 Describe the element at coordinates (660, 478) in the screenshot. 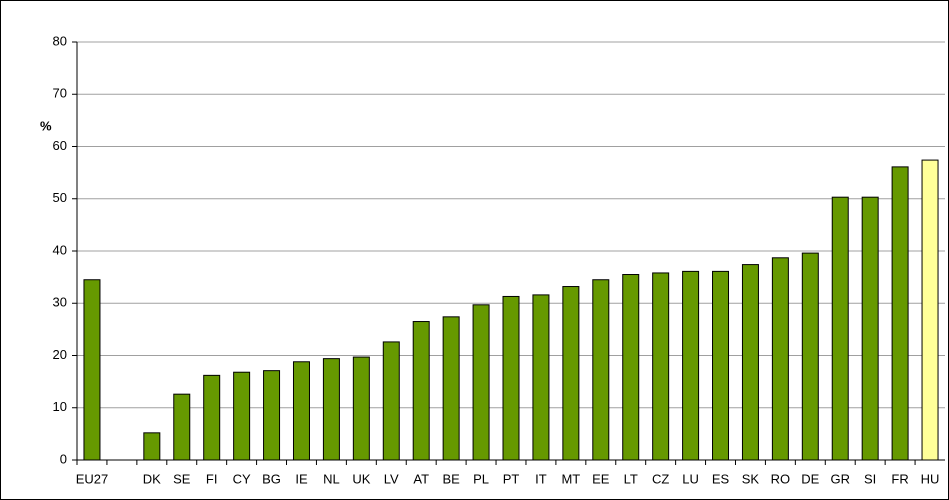

I see `x-tick-label: CZ` at that location.